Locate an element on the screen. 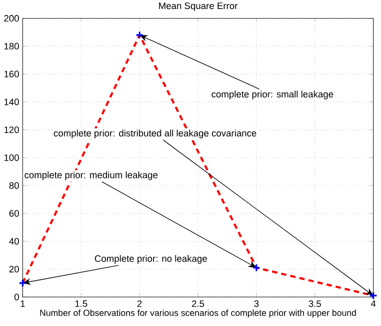 The image size is (381, 326). x-axis-title: Number of Observations for various scenarios of complete prior with upper bound is located at coordinates (198, 313).